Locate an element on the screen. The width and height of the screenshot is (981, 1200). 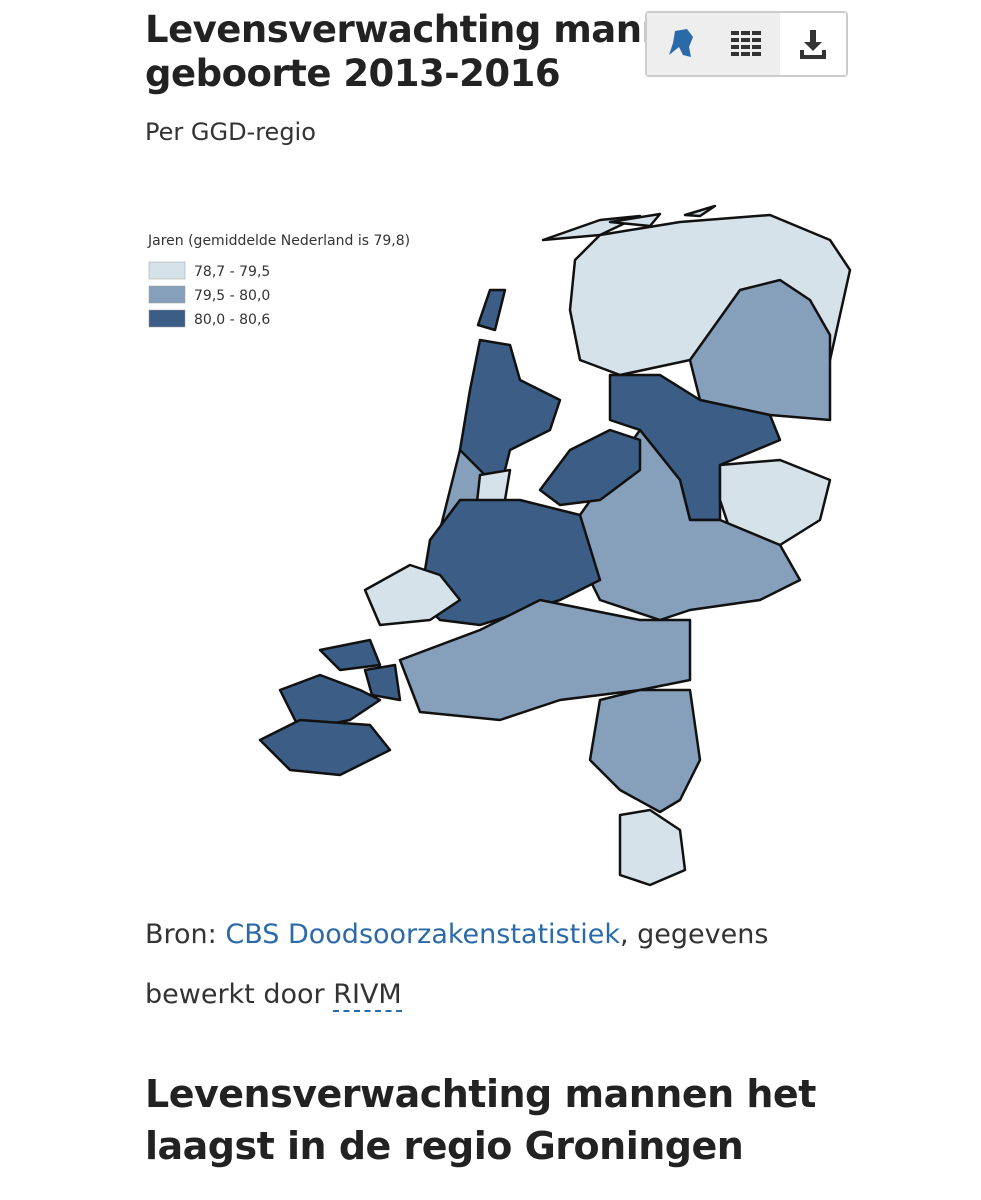
table-view-button is located at coordinates (746, 44).